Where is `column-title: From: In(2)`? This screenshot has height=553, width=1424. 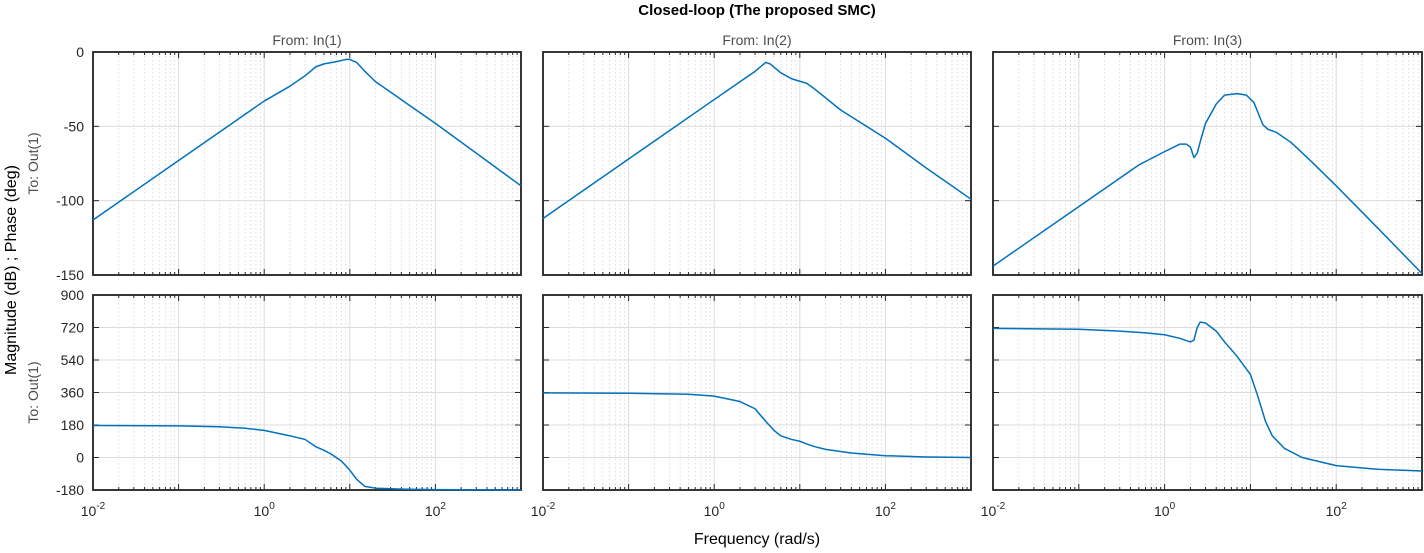 column-title: From: In(2) is located at coordinates (756, 40).